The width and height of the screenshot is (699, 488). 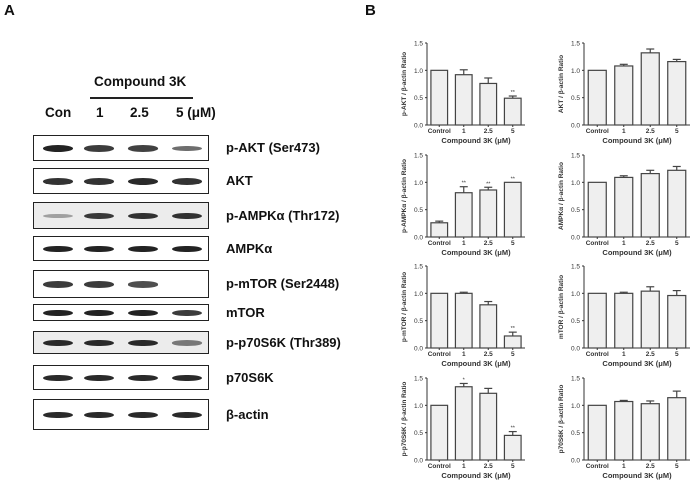 What do you see at coordinates (121, 342) in the screenshot?
I see `blot-p-p70s6k` at bounding box center [121, 342].